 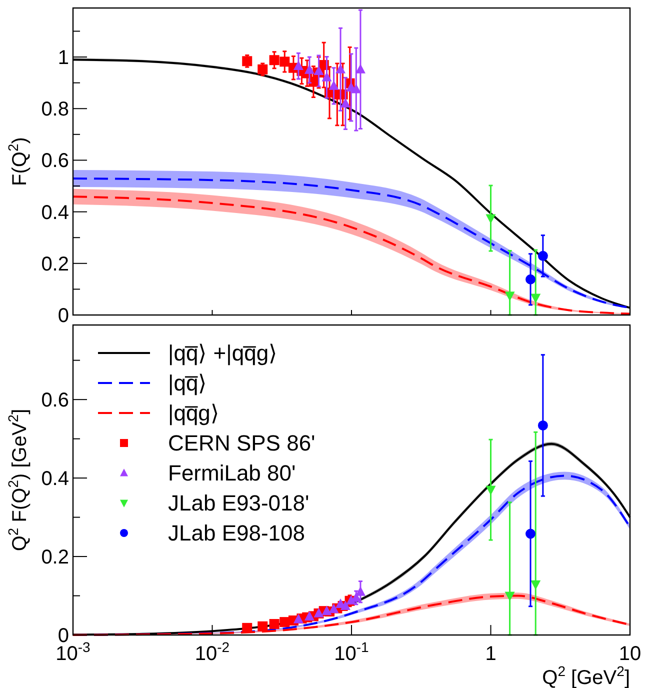 I want to click on x-tick-label: 1, so click(x=490, y=654).